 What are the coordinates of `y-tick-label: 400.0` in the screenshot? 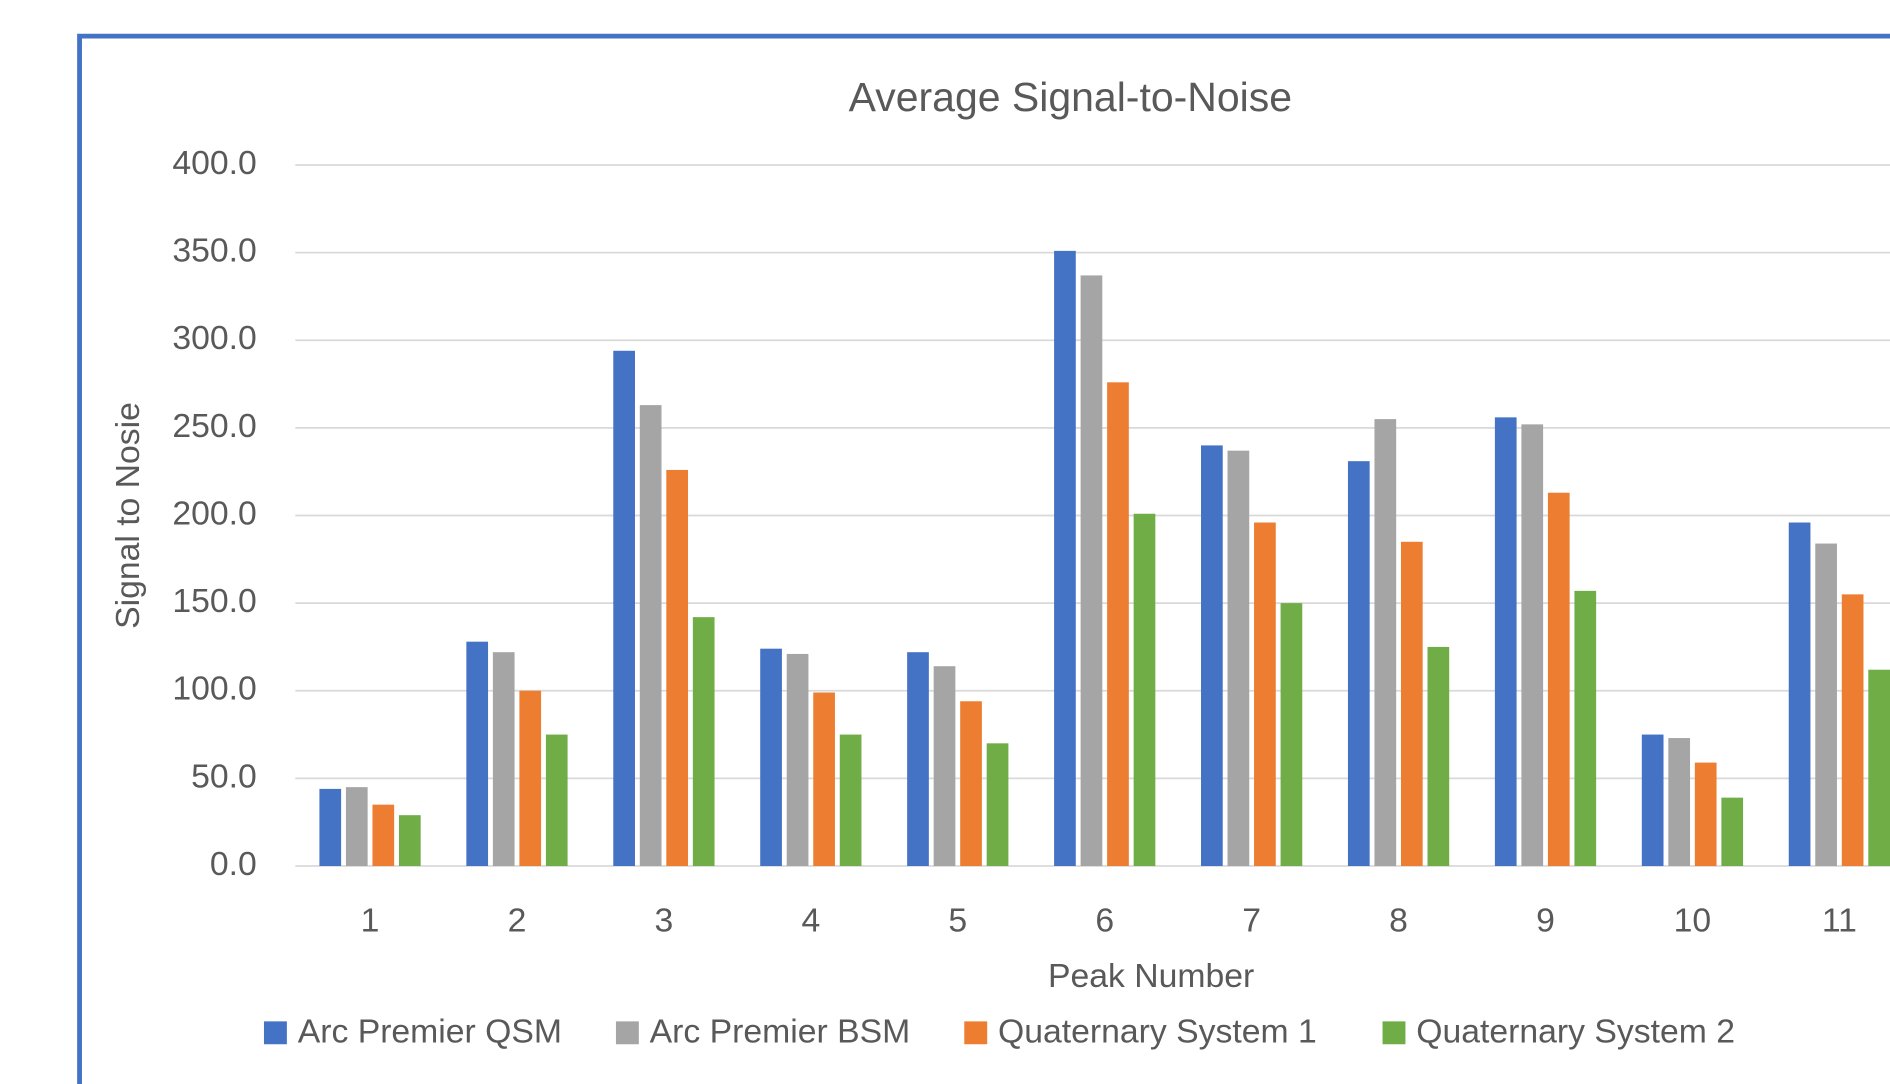 It's located at (214, 163).